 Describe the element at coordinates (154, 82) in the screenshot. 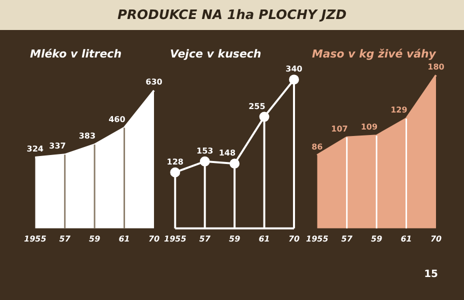

I see `data-label: 630` at that location.